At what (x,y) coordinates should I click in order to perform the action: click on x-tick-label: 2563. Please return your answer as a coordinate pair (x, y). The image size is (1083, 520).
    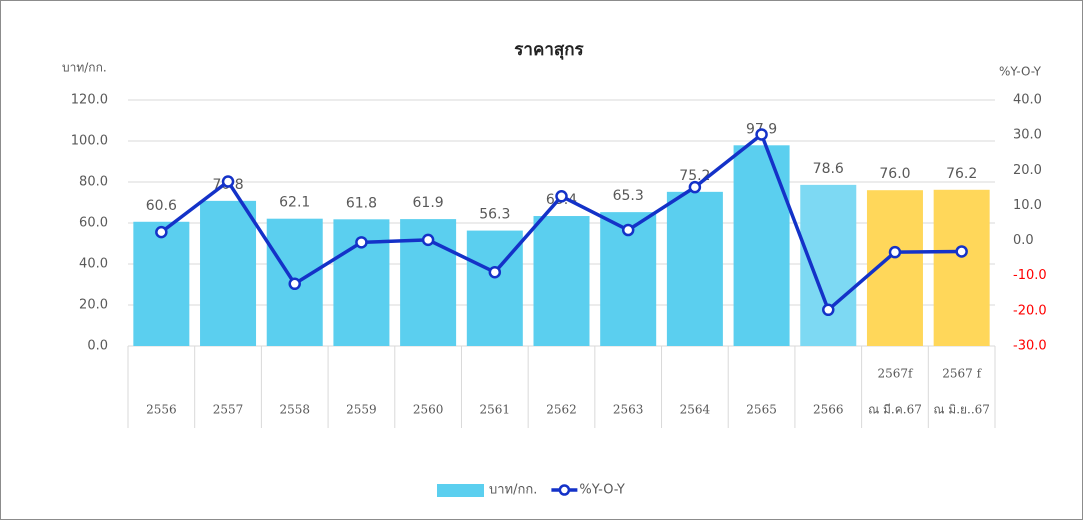
    Looking at the image, I should click on (628, 410).